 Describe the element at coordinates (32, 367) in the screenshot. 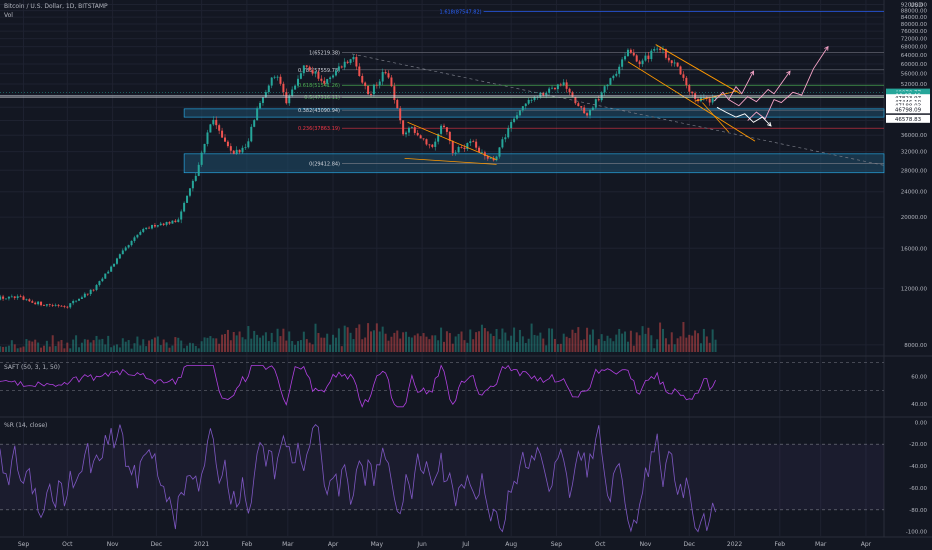

I see `saft-legend: SAFT (50, 3, 1, 50)` at that location.